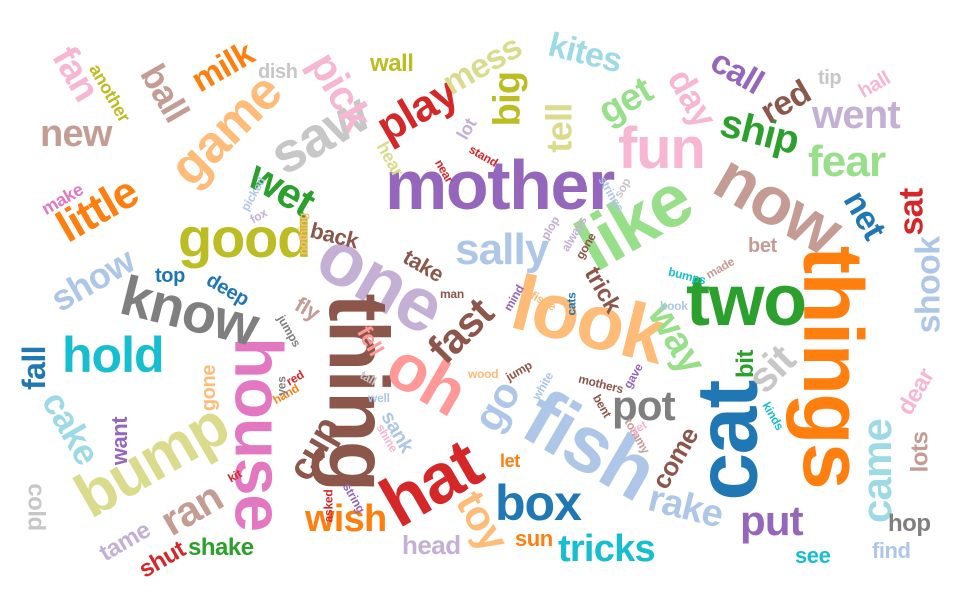 The height and width of the screenshot is (600, 960). What do you see at coordinates (607, 549) in the screenshot?
I see `word-tricks: tricks` at bounding box center [607, 549].